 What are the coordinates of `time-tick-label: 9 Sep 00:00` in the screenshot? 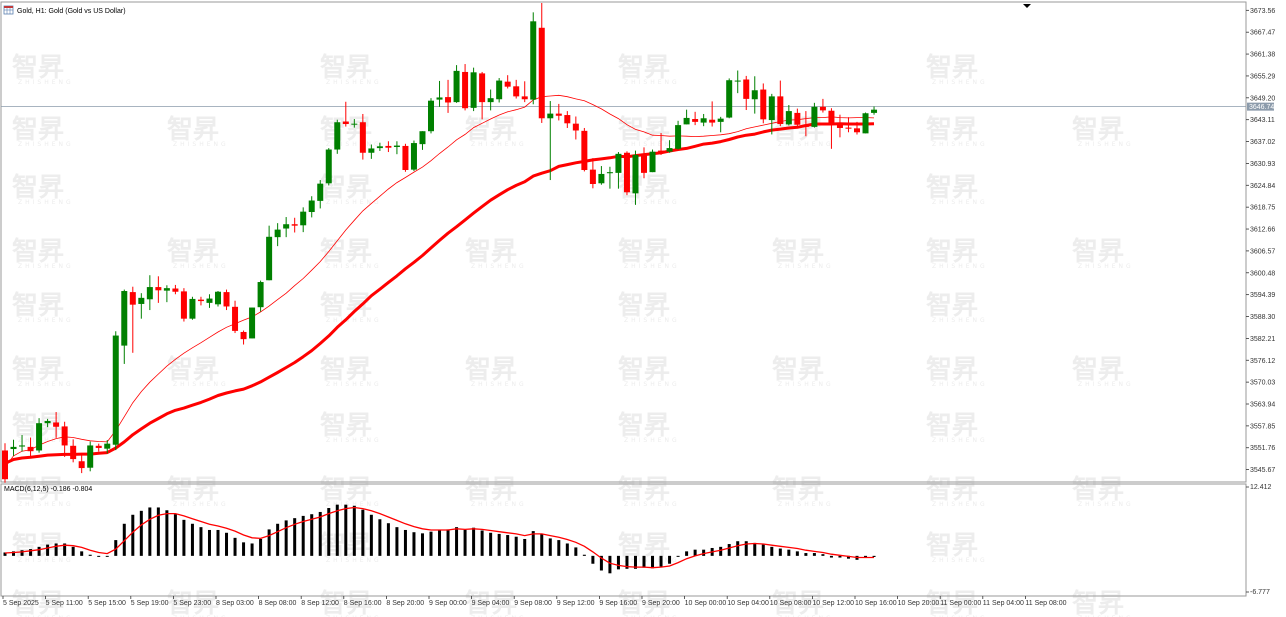 It's located at (448, 603).